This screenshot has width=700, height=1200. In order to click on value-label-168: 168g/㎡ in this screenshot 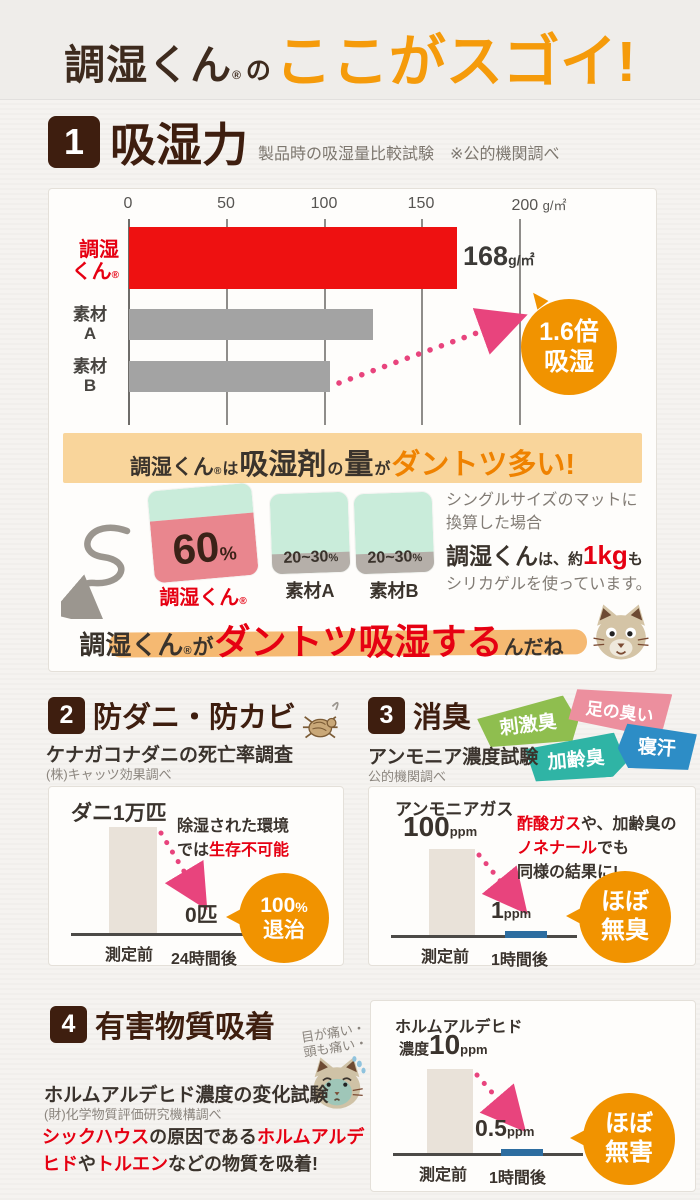, I will do `click(499, 256)`.